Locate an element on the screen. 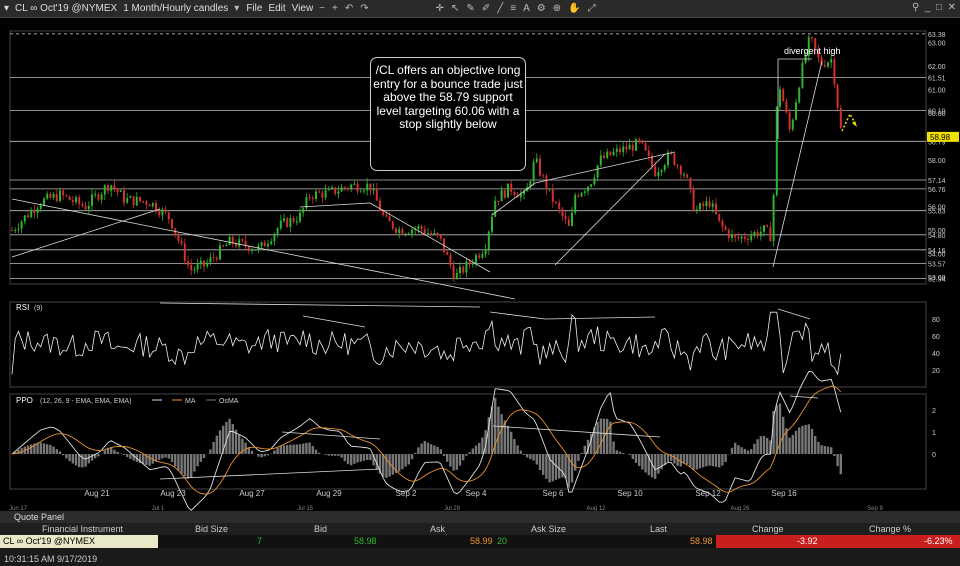 This screenshot has height=566, width=960. date-label: Sep 6 is located at coordinates (553, 493).